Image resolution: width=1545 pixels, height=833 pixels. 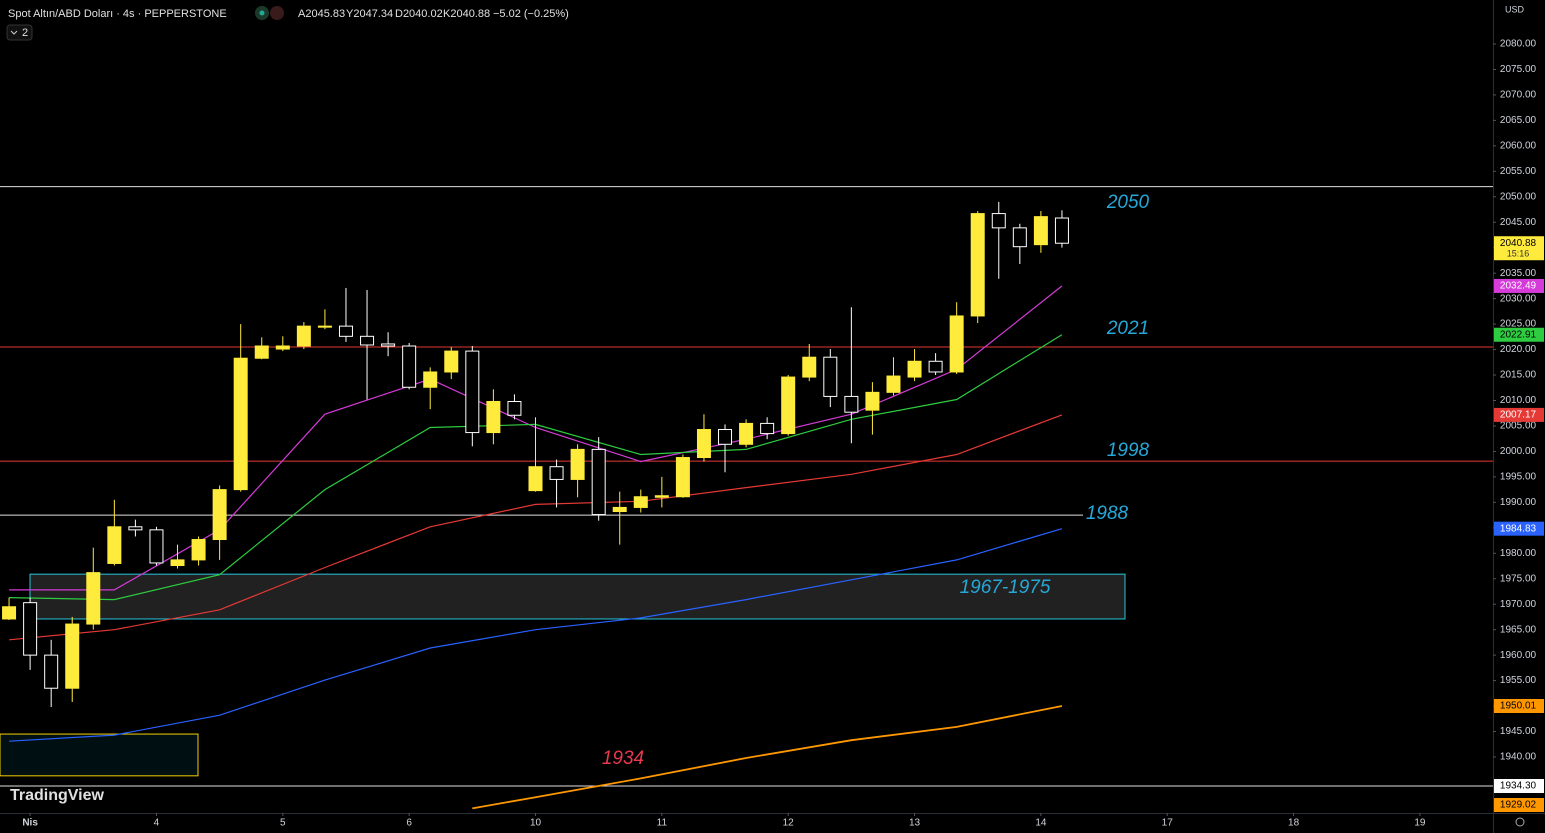 I want to click on annotation: 1967-1975, so click(x=1005, y=587).